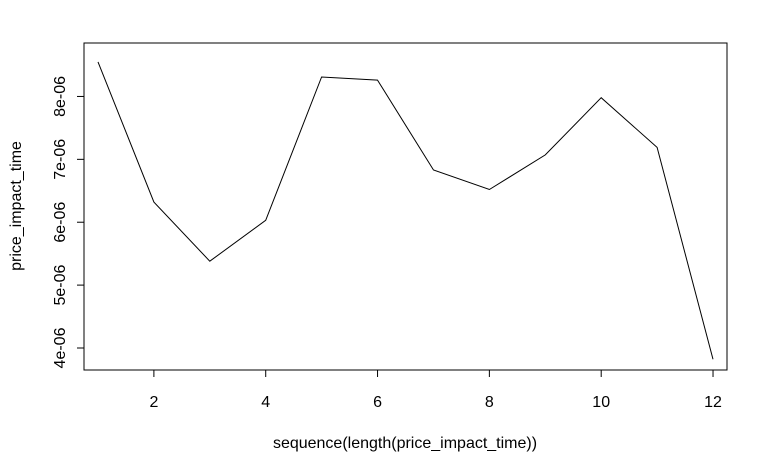 The image size is (770, 475). I want to click on x-tick-label: 12, so click(713, 402).